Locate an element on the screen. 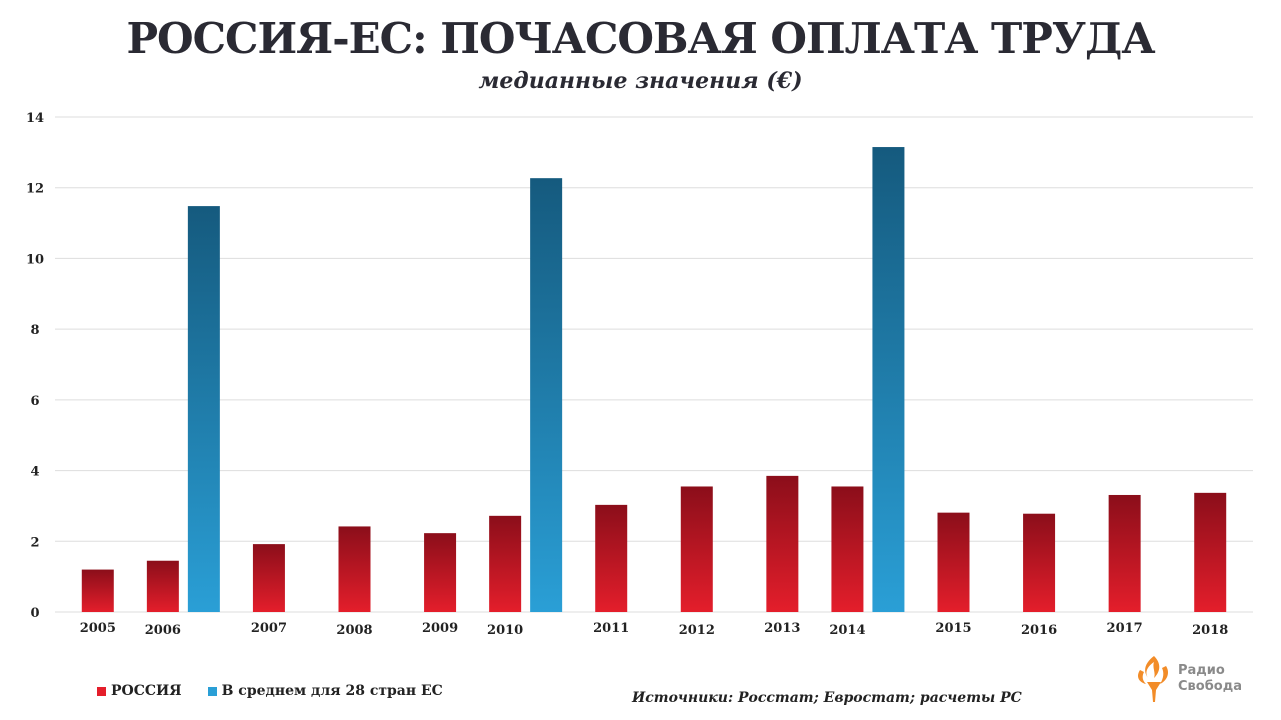 This screenshot has height=720, width=1281. x-tick-label-2014: 2014 is located at coordinates (847, 630).